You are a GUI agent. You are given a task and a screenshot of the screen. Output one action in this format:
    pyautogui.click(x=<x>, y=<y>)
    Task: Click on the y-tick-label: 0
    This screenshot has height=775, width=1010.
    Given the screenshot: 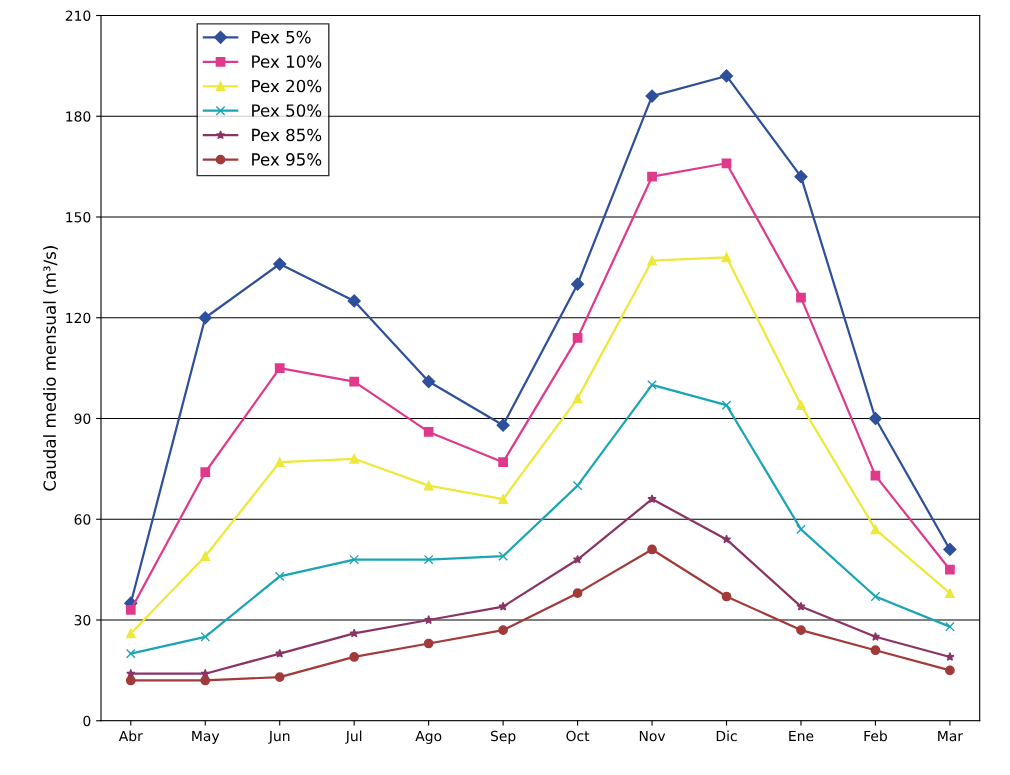 What is the action you would take?
    pyautogui.click(x=87, y=721)
    